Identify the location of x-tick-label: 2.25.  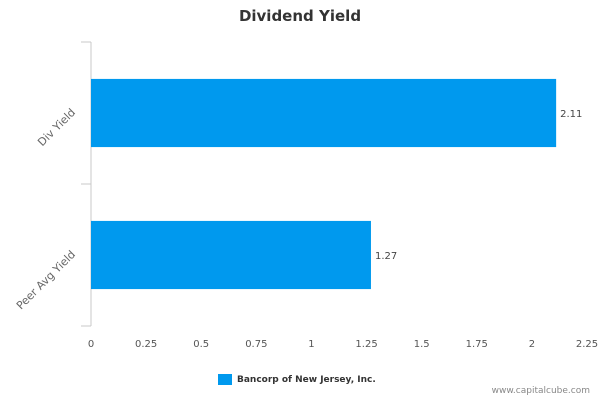
(587, 344).